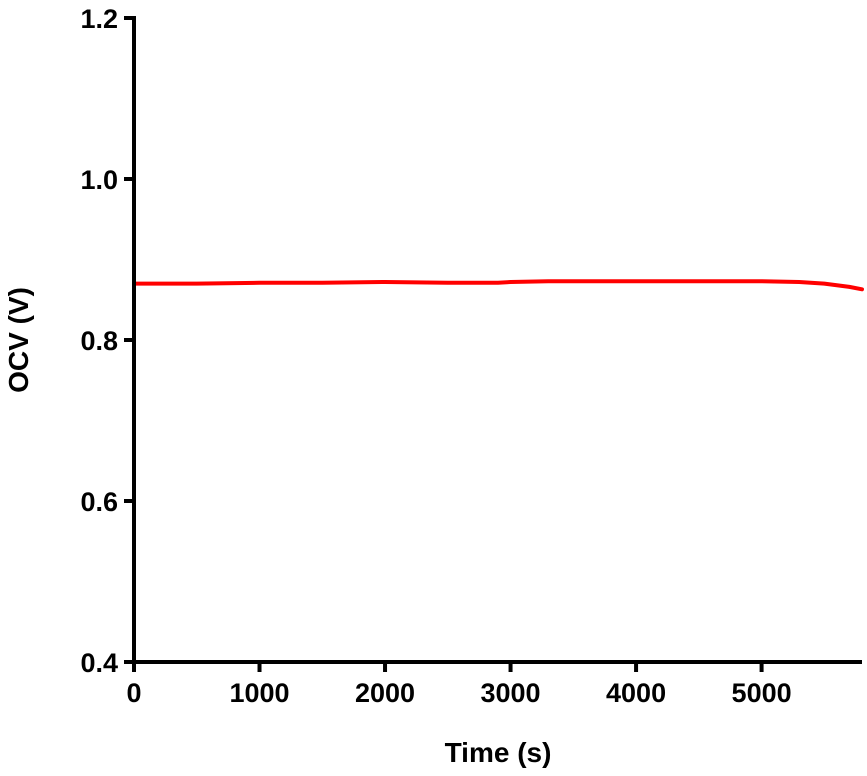  What do you see at coordinates (99, 180) in the screenshot?
I see `y-tick-label: 1.0` at bounding box center [99, 180].